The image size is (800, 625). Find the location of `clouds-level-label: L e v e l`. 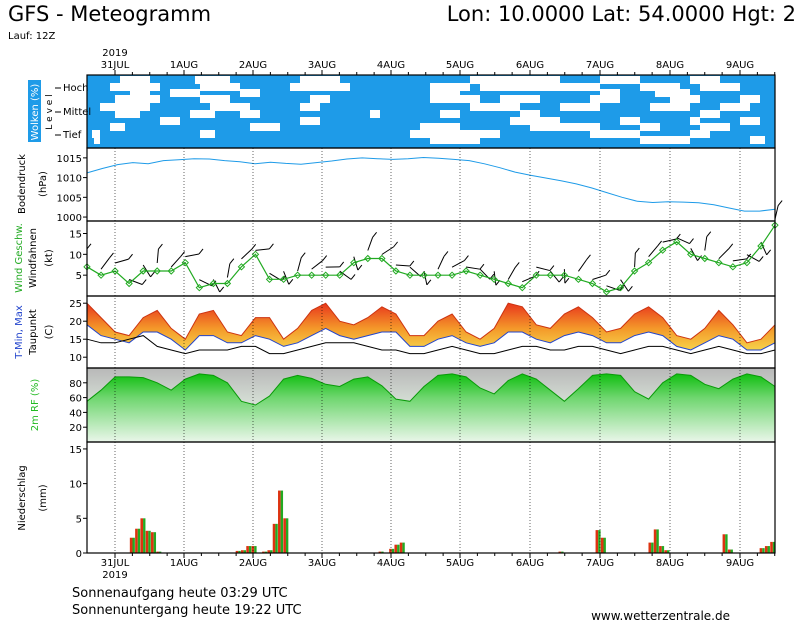

clouds-level-label: L e v e l is located at coordinates (50, 111).